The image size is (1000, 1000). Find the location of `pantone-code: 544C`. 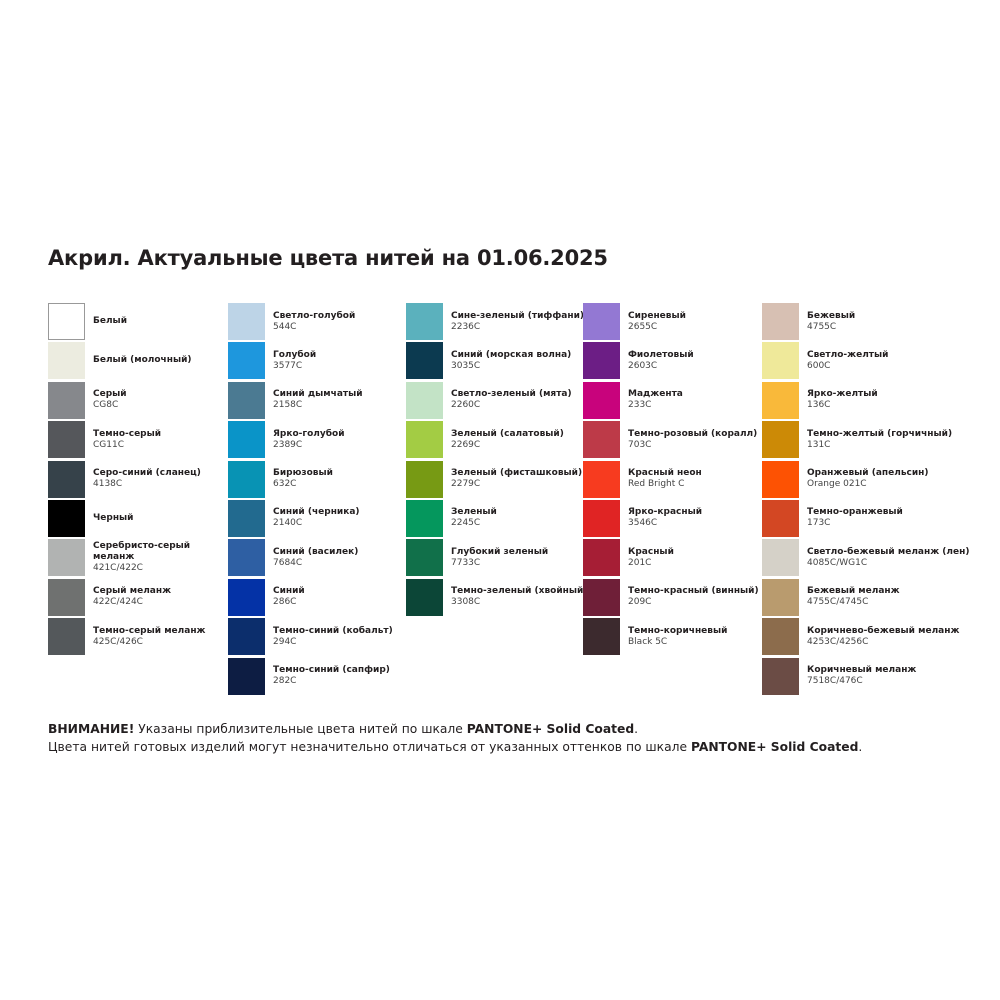

pantone-code: 544C is located at coordinates (285, 326).